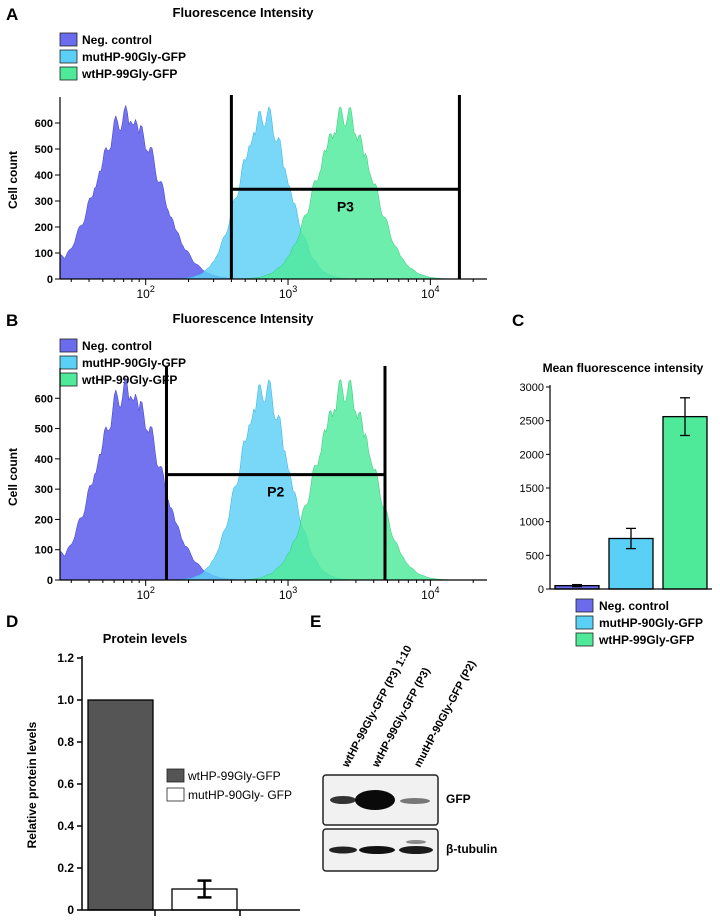 The height and width of the screenshot is (921, 720). What do you see at coordinates (145, 638) in the screenshot?
I see `panel-d-title: Protein levels` at bounding box center [145, 638].